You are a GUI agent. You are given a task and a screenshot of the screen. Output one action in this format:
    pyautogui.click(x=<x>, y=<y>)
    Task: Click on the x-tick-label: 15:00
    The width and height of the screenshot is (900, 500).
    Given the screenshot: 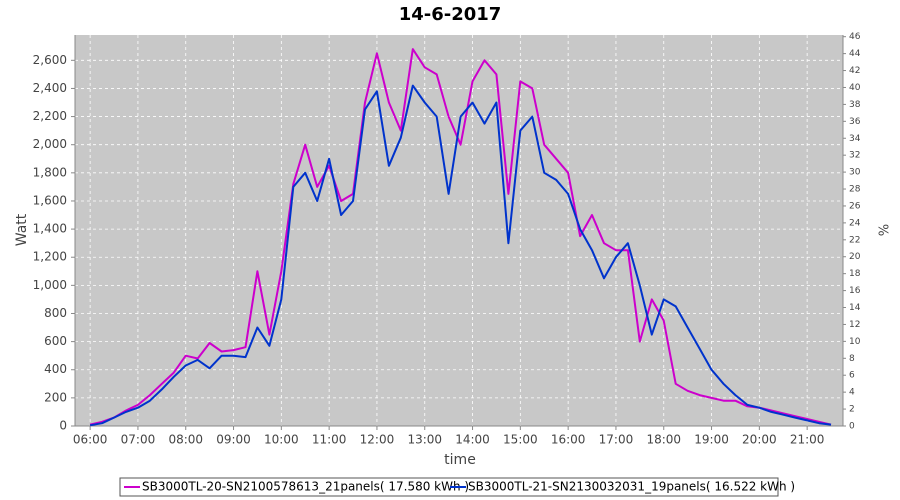 What is the action you would take?
    pyautogui.click(x=520, y=440)
    